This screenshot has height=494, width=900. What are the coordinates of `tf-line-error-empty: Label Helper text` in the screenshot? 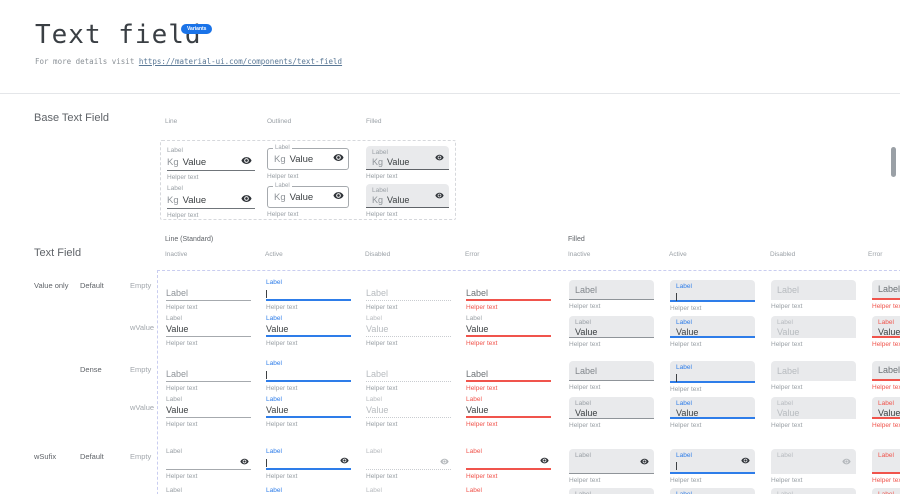 It's located at (508, 294).